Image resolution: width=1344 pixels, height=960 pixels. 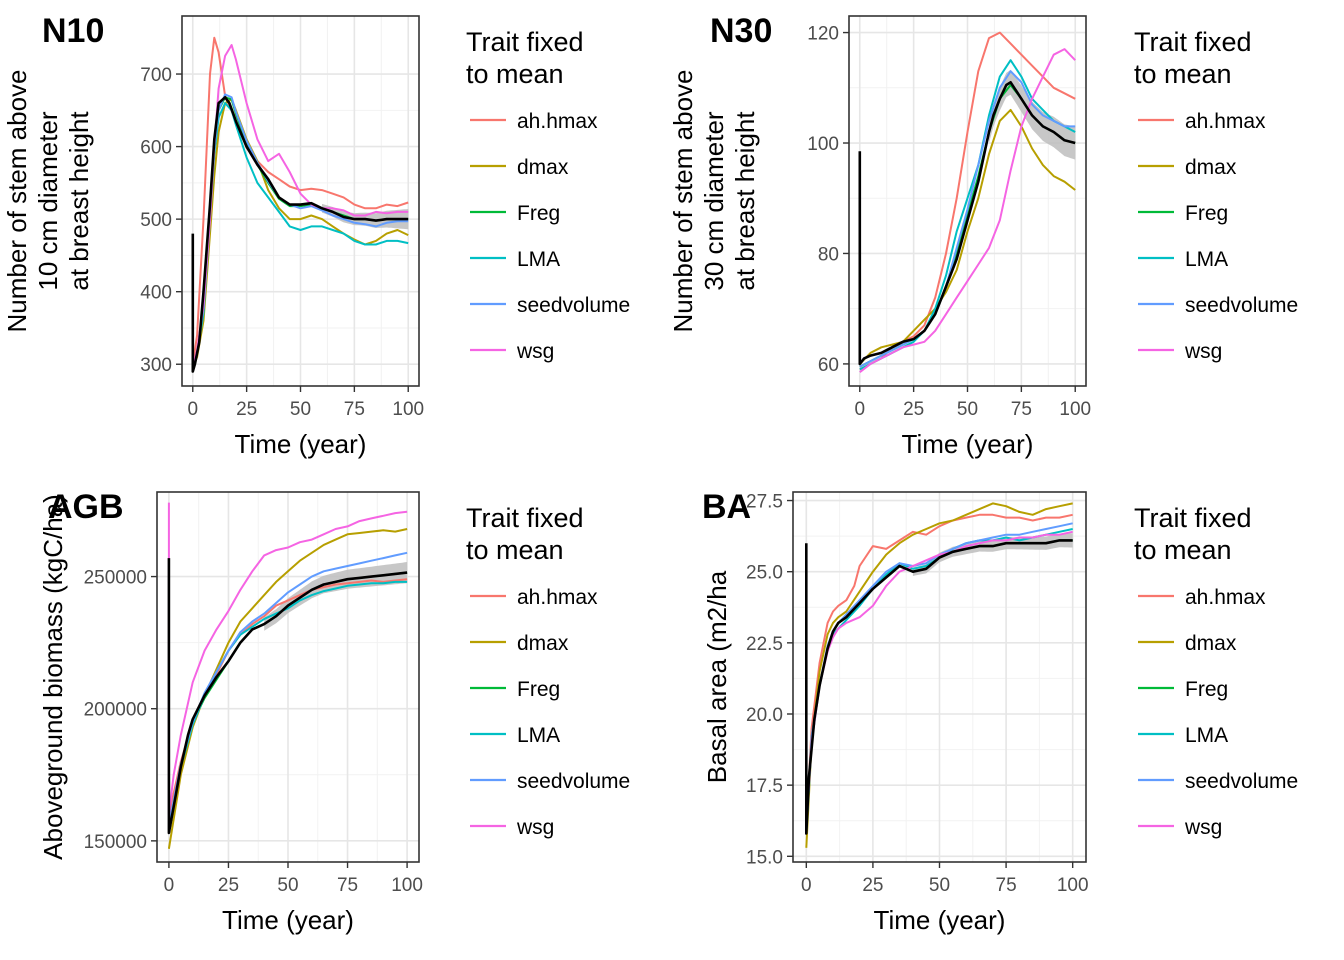 I want to click on axes: 0 25 50 75 100 150000 200000 250000, so click(x=253, y=732).